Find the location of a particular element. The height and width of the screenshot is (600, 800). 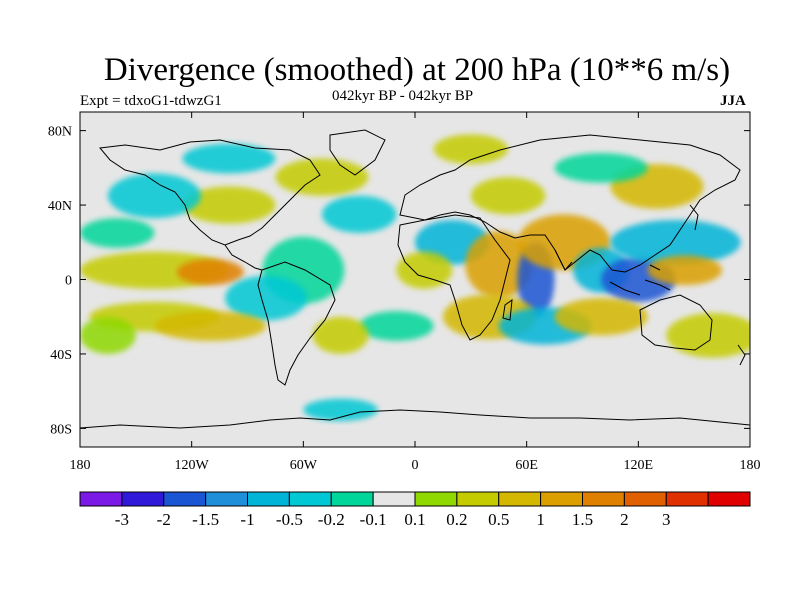

coastline-madagascar is located at coordinates (507, 309).